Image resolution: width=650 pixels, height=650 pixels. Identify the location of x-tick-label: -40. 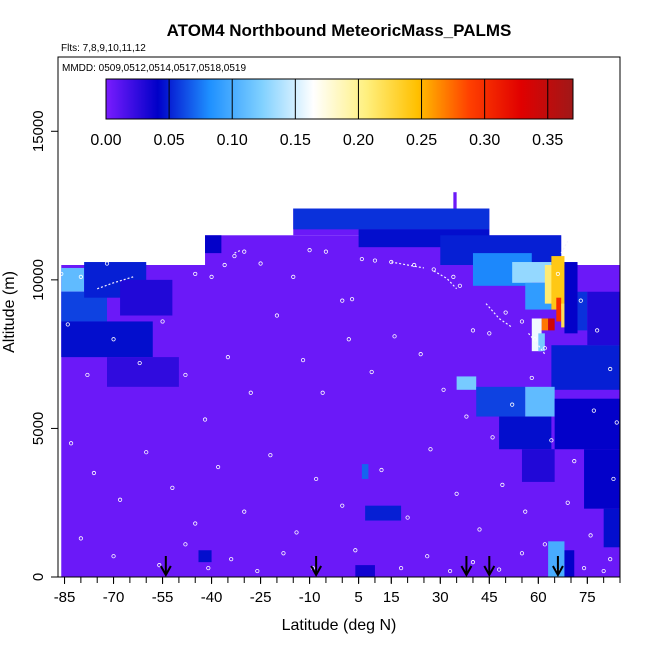
(212, 597).